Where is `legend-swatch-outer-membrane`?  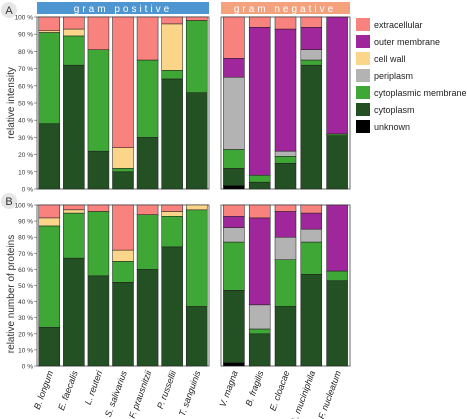 legend-swatch-outer-membrane is located at coordinates (363, 41).